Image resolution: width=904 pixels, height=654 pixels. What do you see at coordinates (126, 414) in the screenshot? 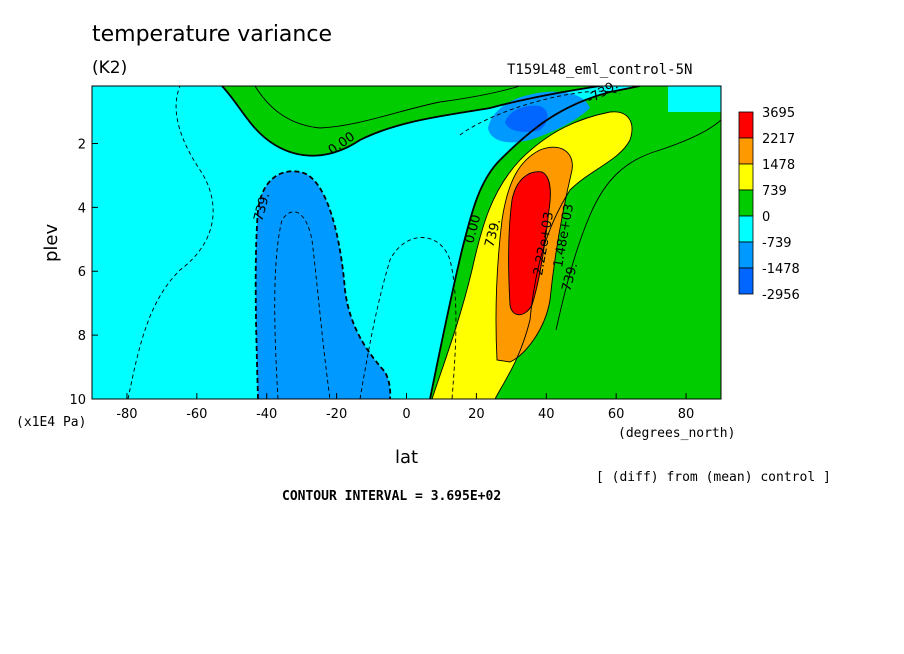
I see `x-tick-label: -80` at bounding box center [126, 414].